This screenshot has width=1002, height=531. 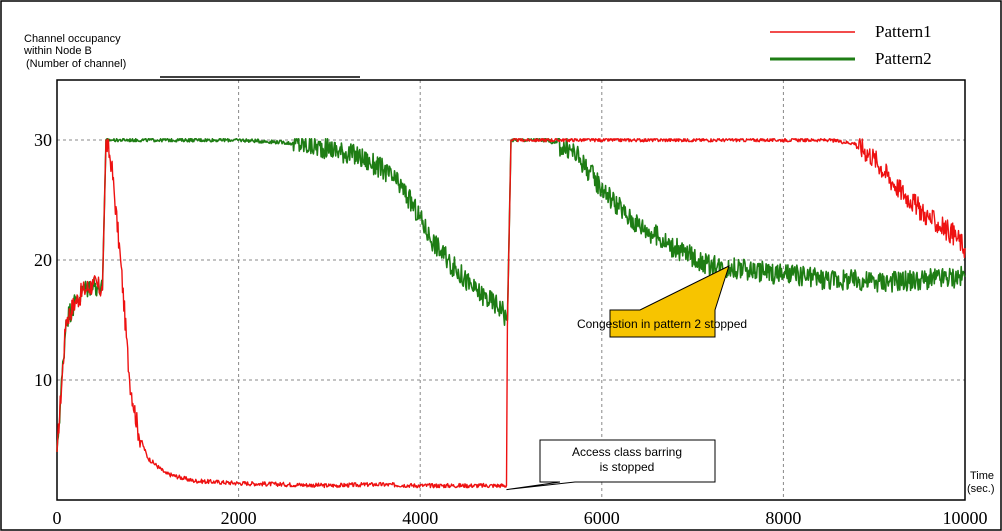 What do you see at coordinates (72, 39) in the screenshot?
I see `y-axis-label-line-1: Channel occupancy` at bounding box center [72, 39].